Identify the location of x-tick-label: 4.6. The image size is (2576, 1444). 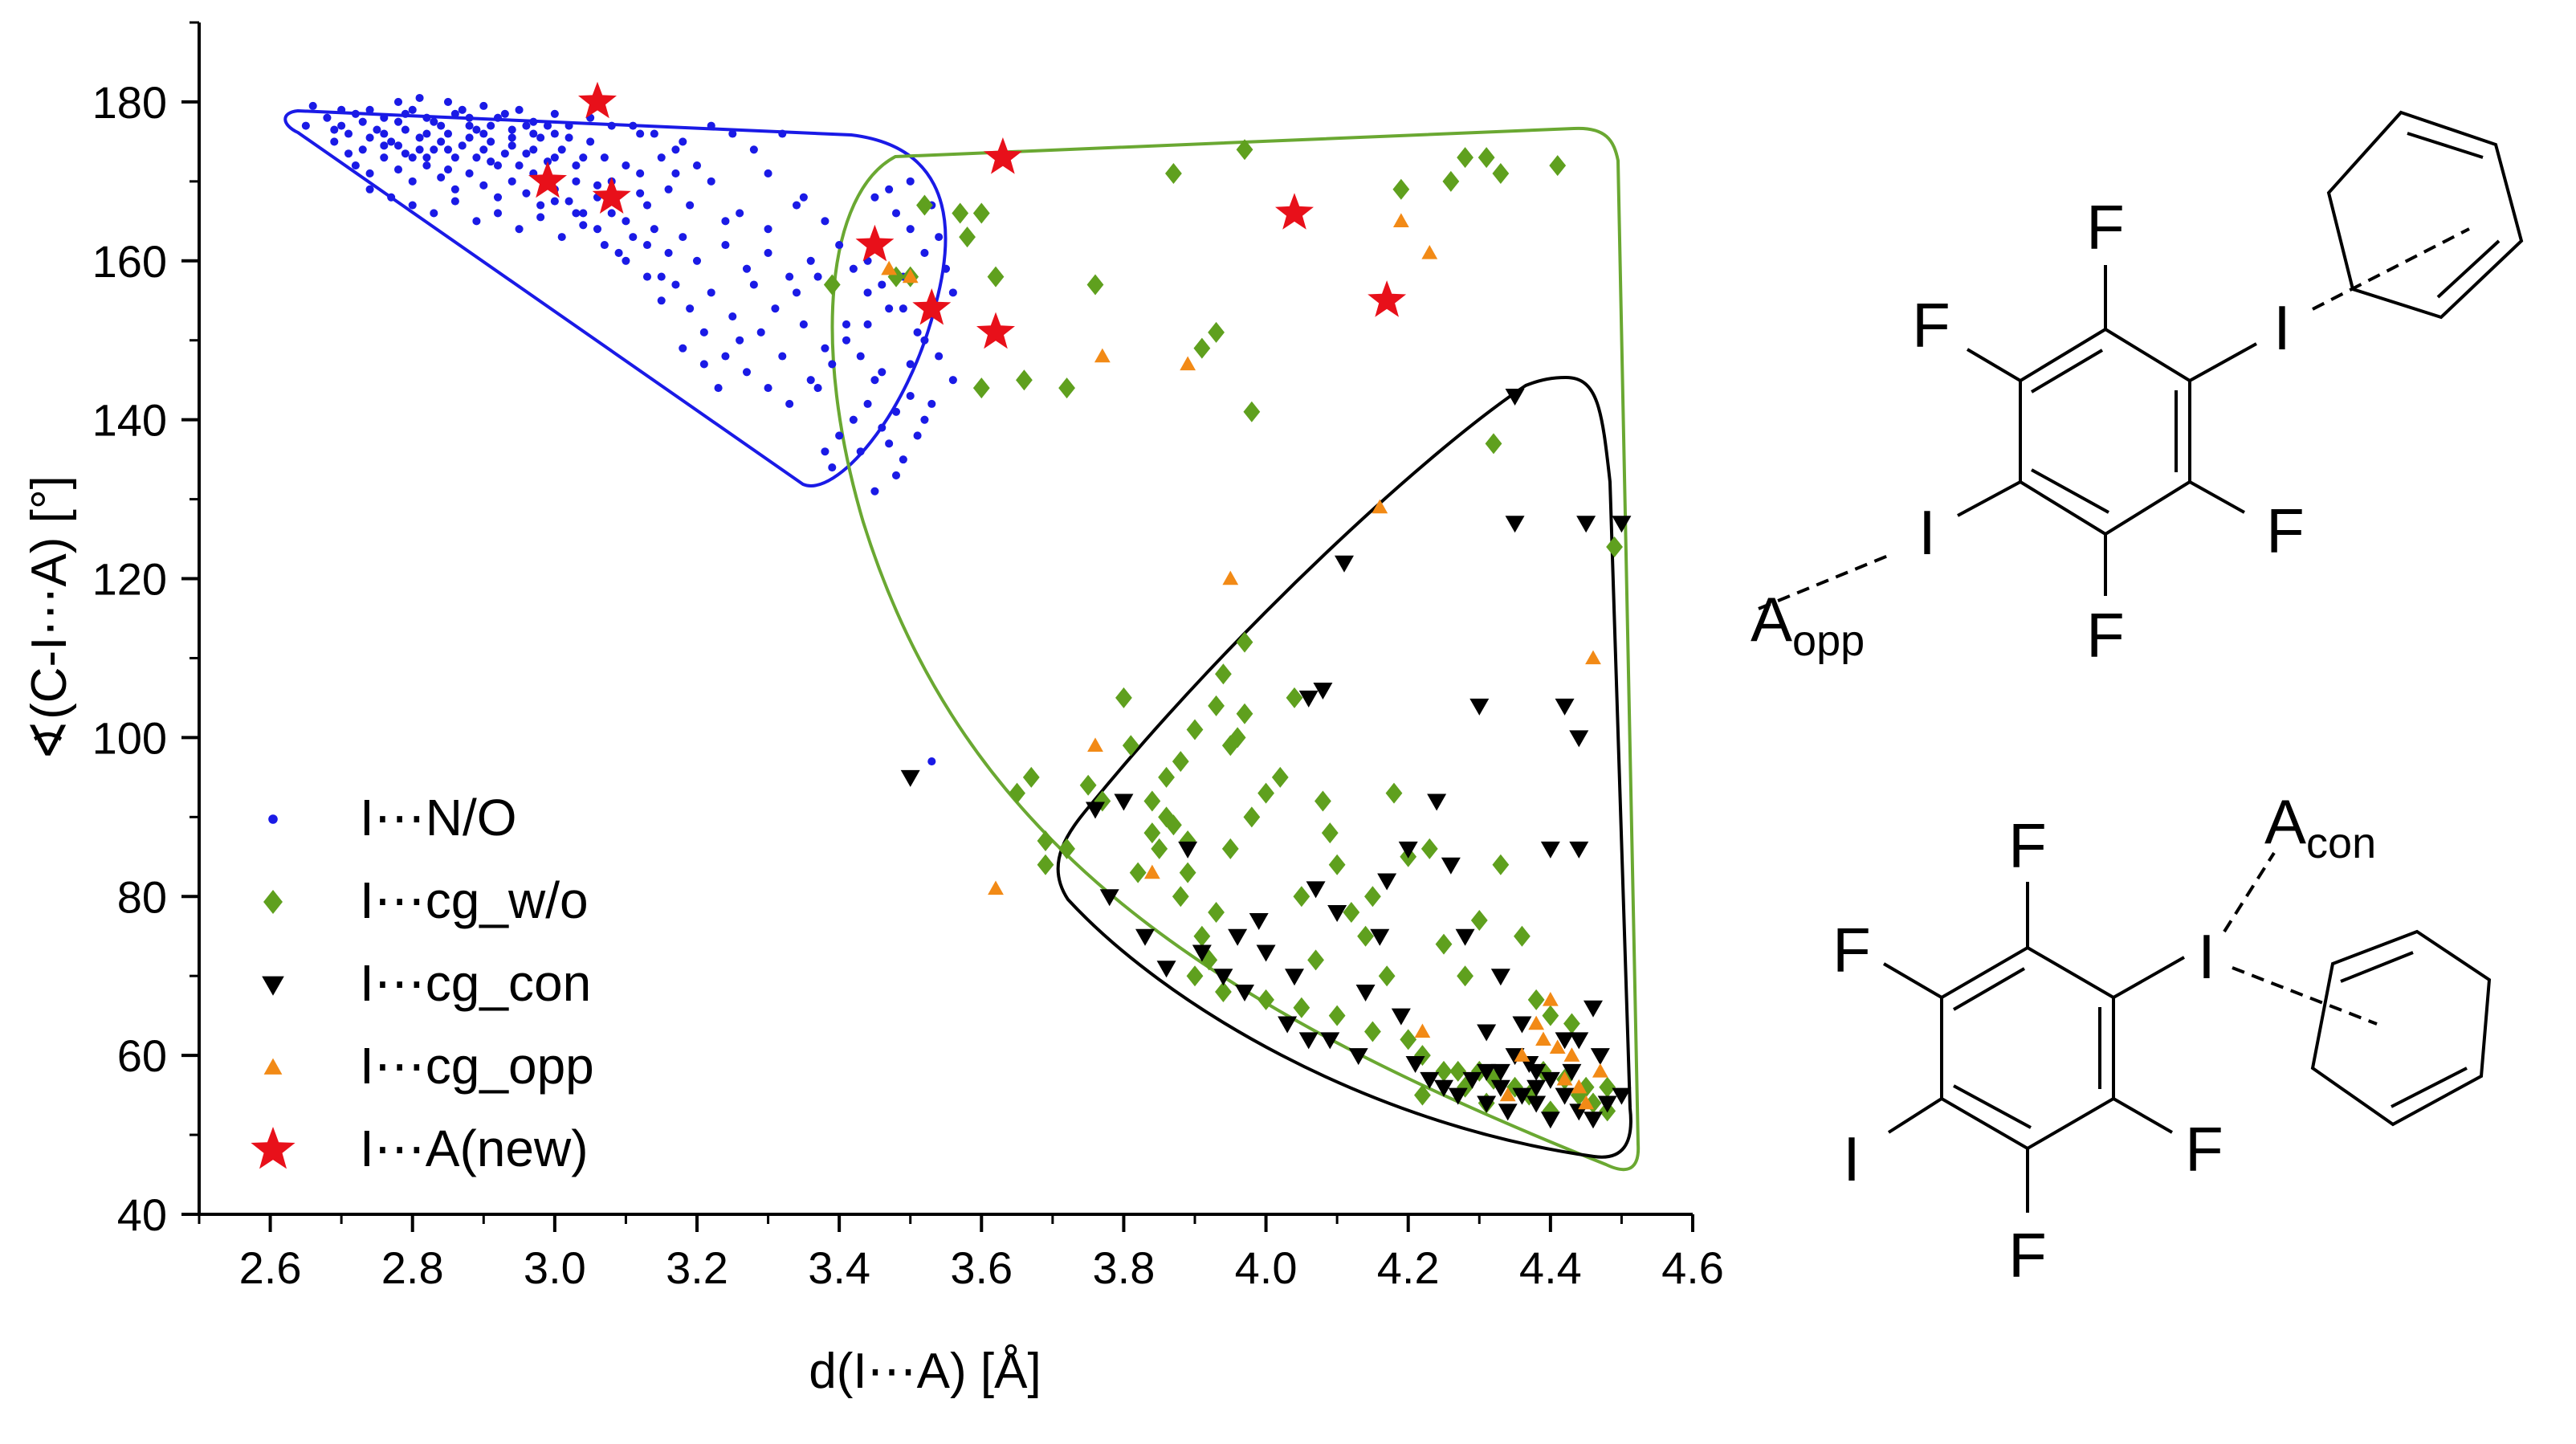
(1692, 1267).